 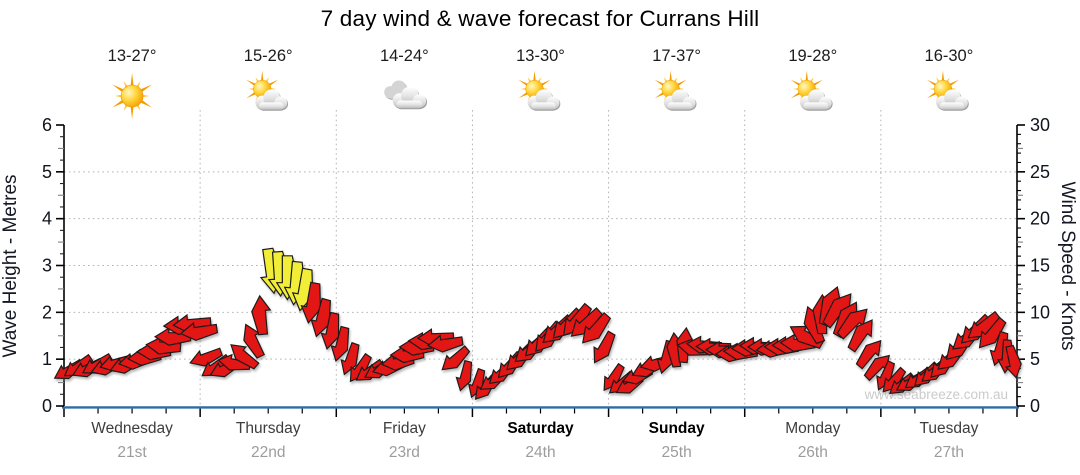 I want to click on day-header-monday: 19-28°, so click(x=812, y=79).